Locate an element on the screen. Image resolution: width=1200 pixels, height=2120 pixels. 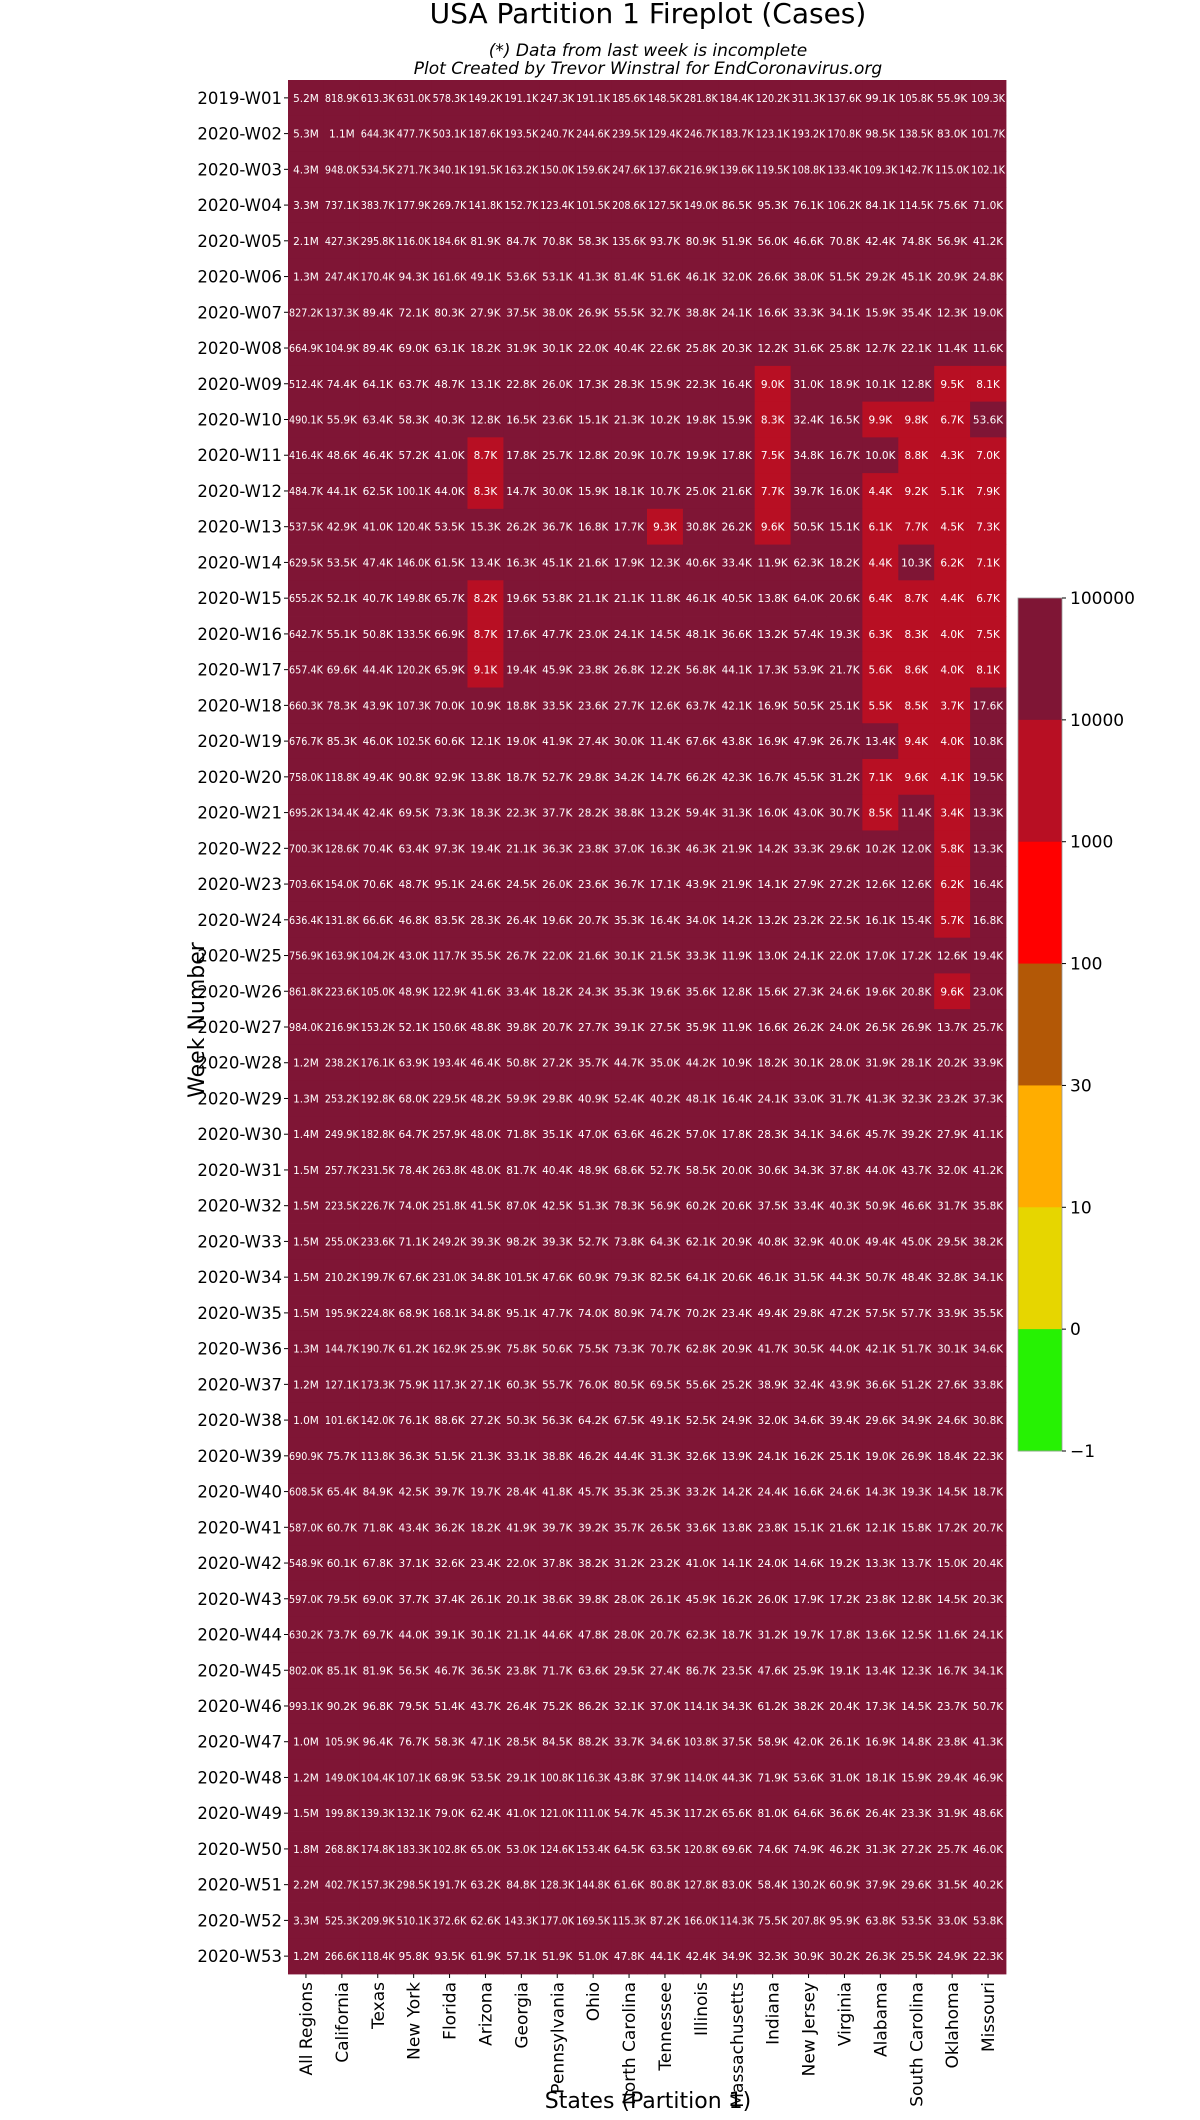
heatmap-cell-label: 17.9K is located at coordinates (808, 1600).